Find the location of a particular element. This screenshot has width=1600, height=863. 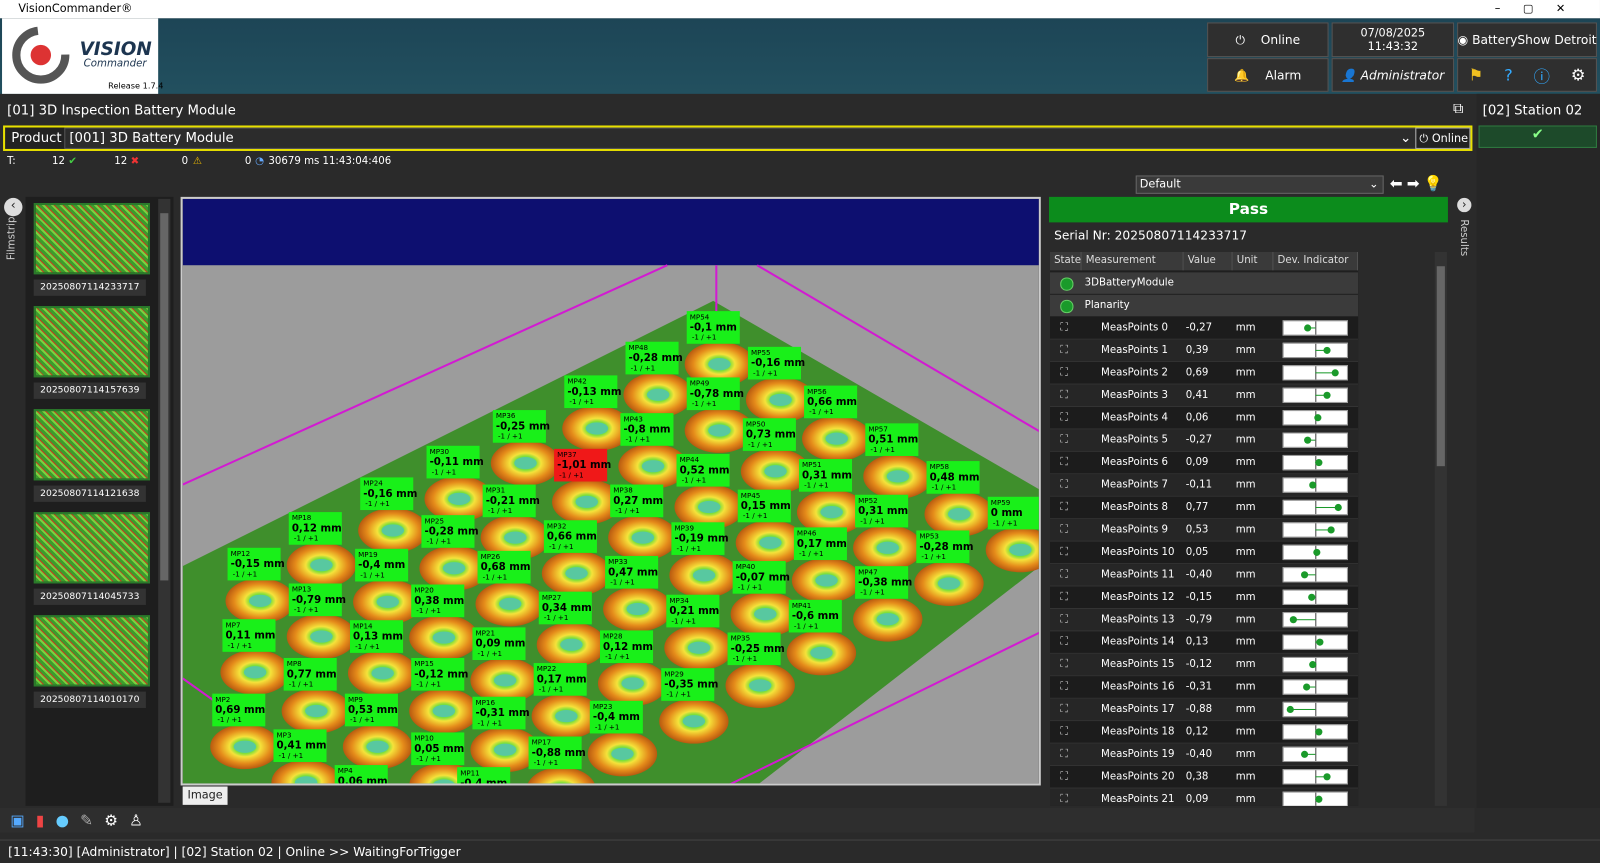

measurement-value: -0,88 is located at coordinates (1199, 709).